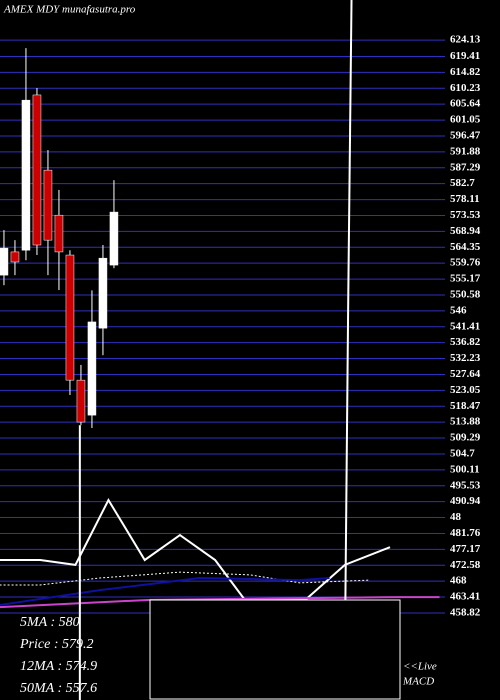 Image resolution: width=500 pixels, height=700 pixels. Describe the element at coordinates (465, 438) in the screenshot. I see `y-tick-label: 509.29` at that location.